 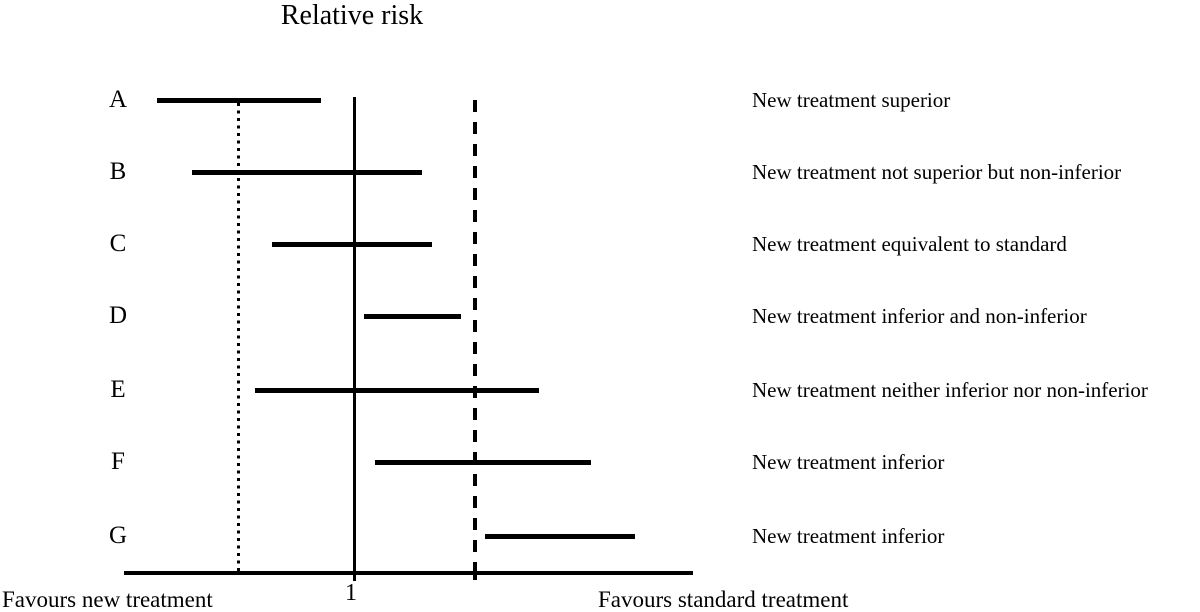 What do you see at coordinates (118, 171) in the screenshot?
I see `row-label-B: B` at bounding box center [118, 171].